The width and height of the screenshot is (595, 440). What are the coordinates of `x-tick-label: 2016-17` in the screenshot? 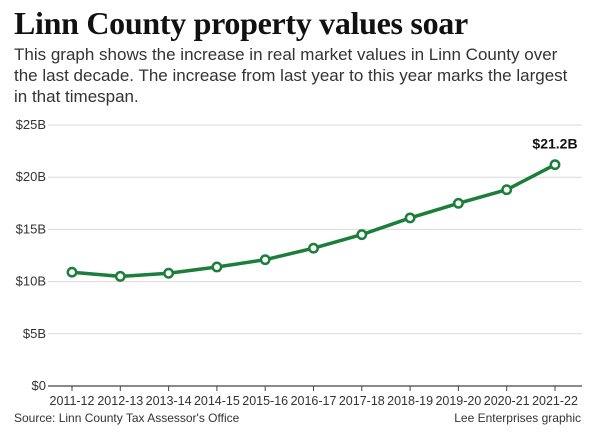 It's located at (314, 401).